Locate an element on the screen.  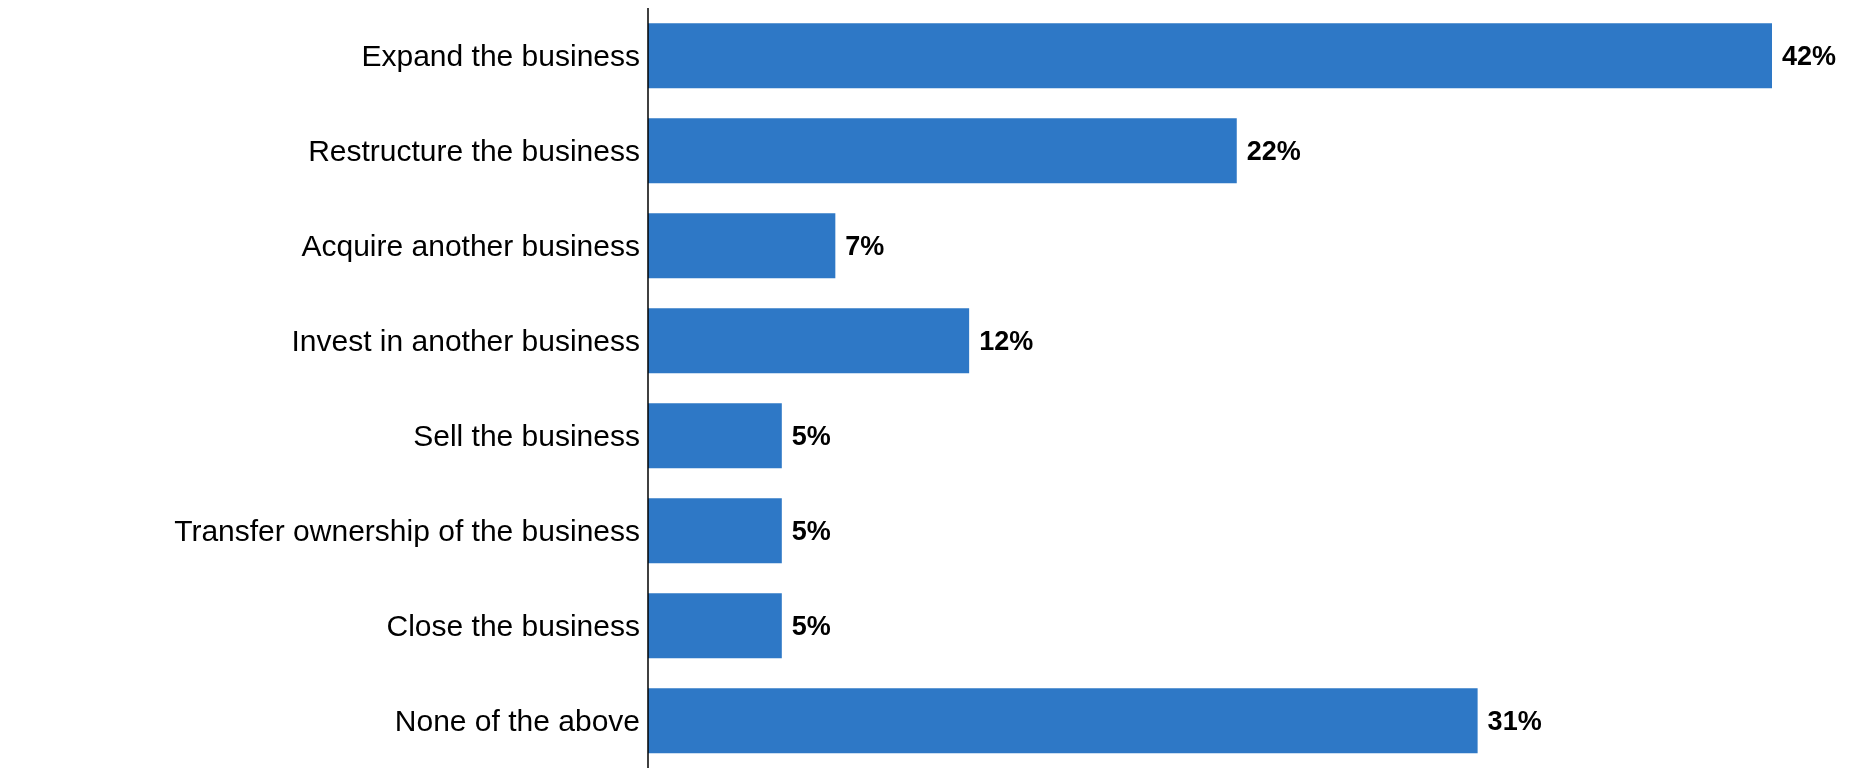
y-tick-label: Invest in another business is located at coordinates (465, 341).